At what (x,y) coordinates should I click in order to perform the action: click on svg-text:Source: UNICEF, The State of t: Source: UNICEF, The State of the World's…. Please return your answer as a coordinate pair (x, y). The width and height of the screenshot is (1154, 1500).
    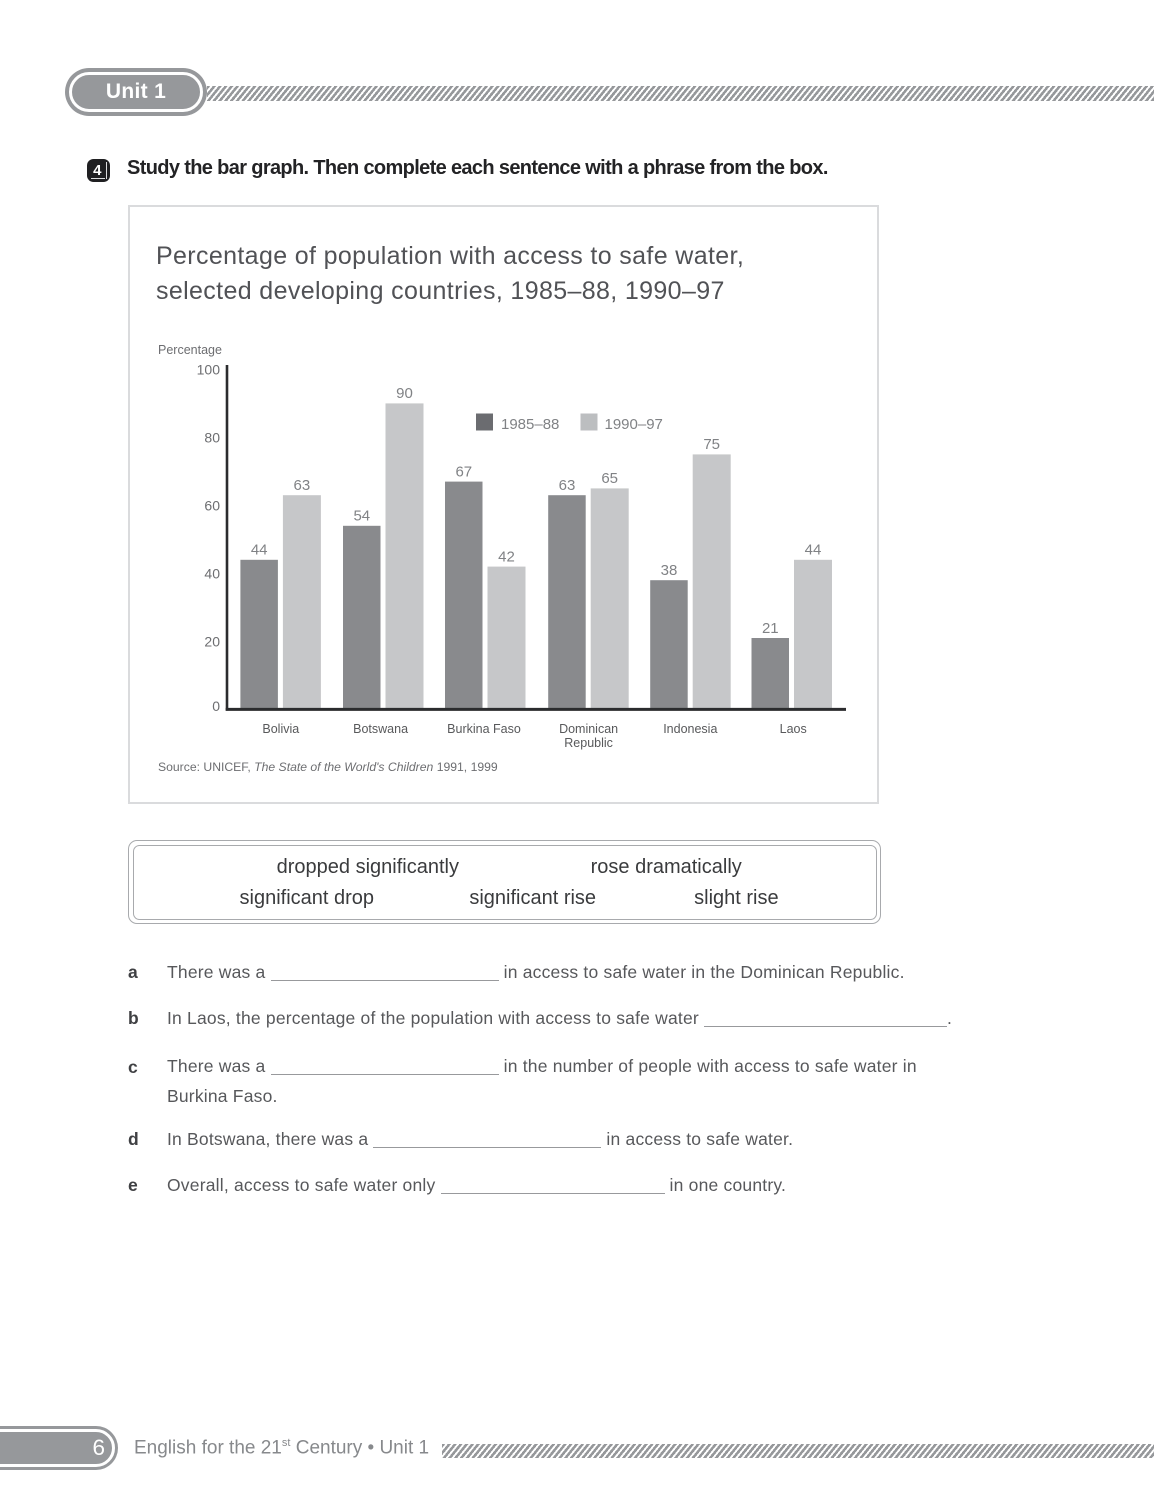
    Looking at the image, I should click on (328, 767).